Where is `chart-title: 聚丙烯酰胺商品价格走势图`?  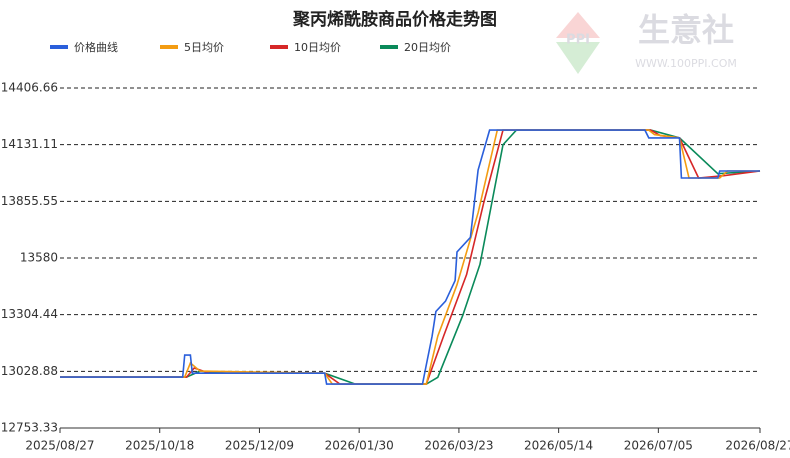
chart-title: 聚丙烯酰胺商品价格走势图 is located at coordinates (394, 19).